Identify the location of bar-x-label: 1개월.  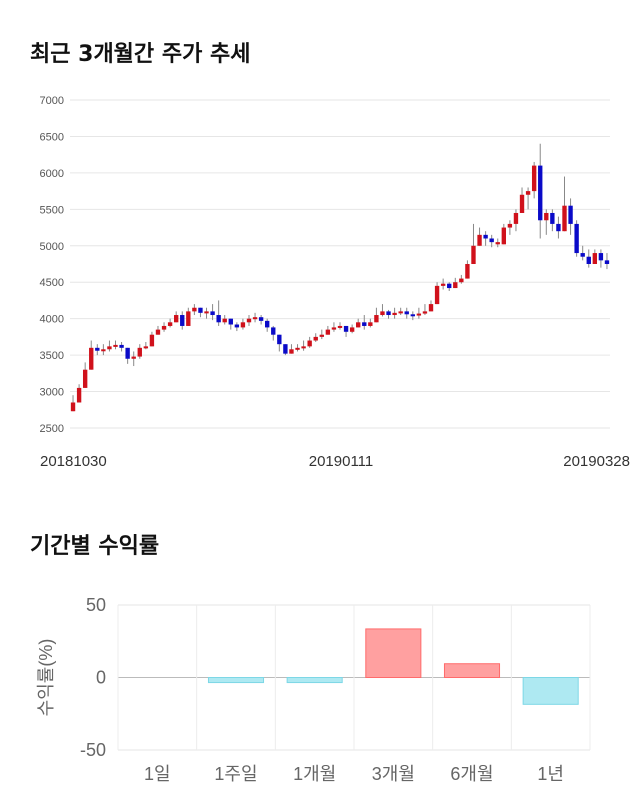
(314, 774).